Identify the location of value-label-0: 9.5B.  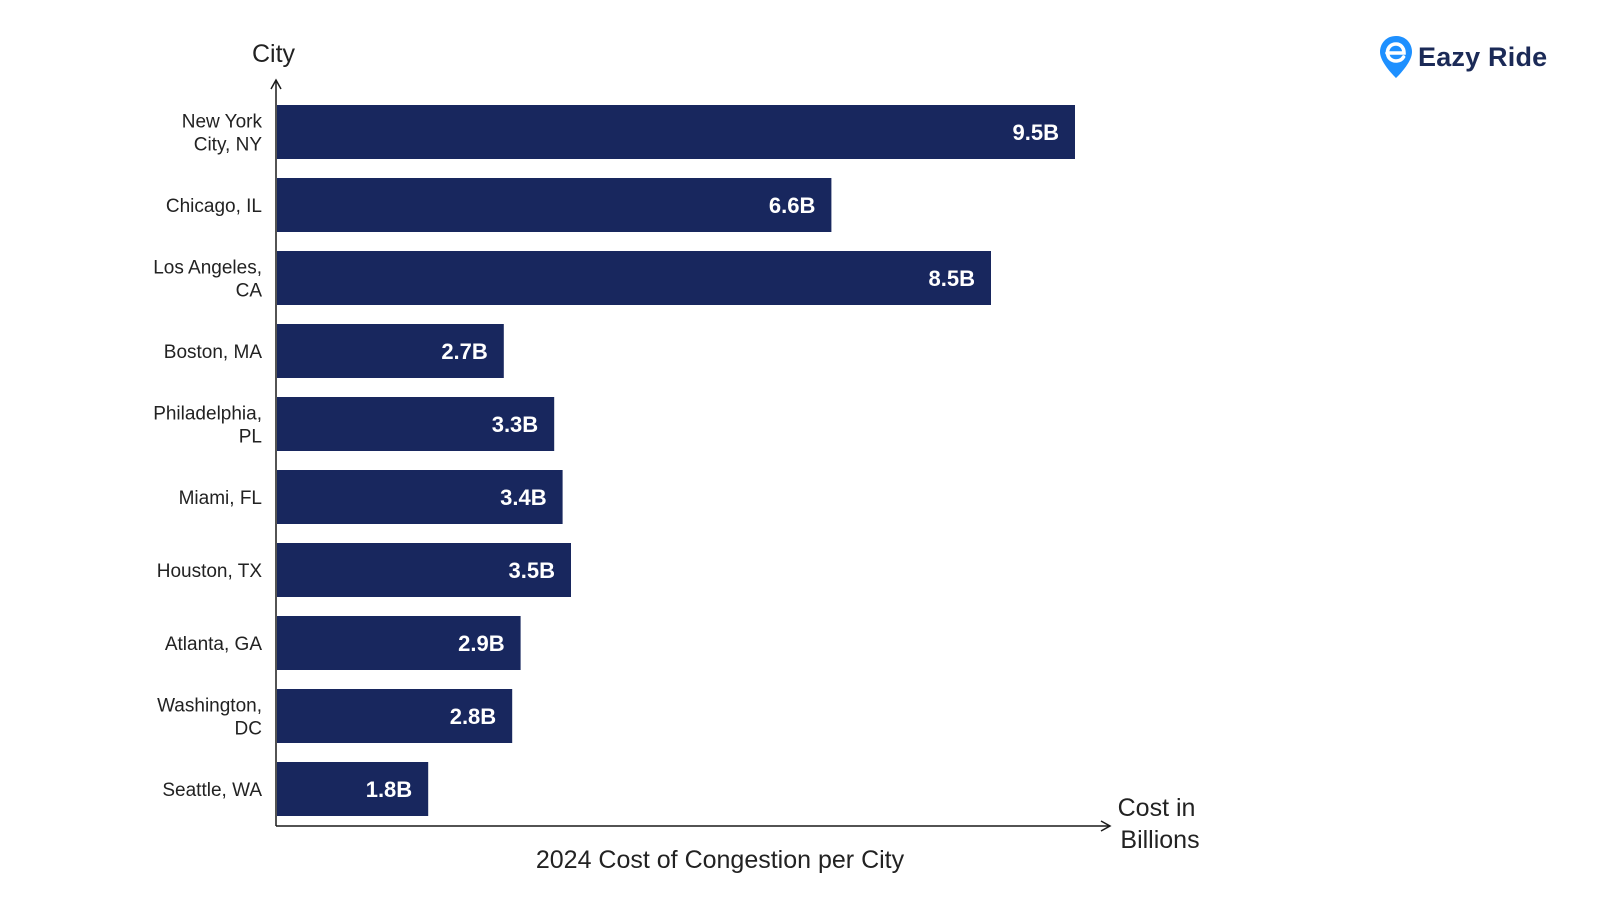
(1036, 132).